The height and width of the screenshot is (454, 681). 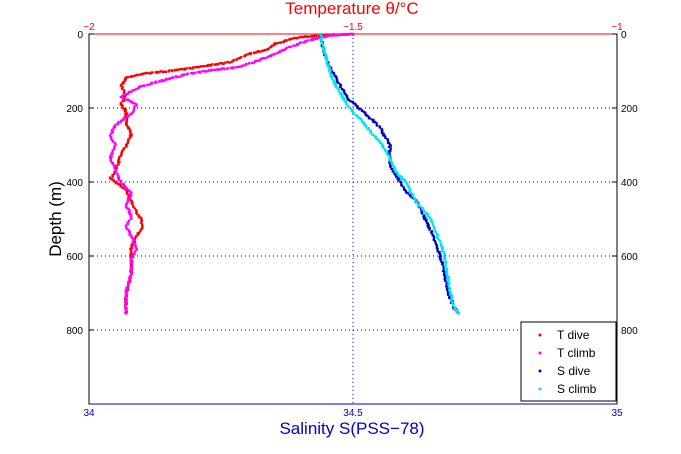 I want to click on top-tick-label: −2, so click(x=89, y=27).